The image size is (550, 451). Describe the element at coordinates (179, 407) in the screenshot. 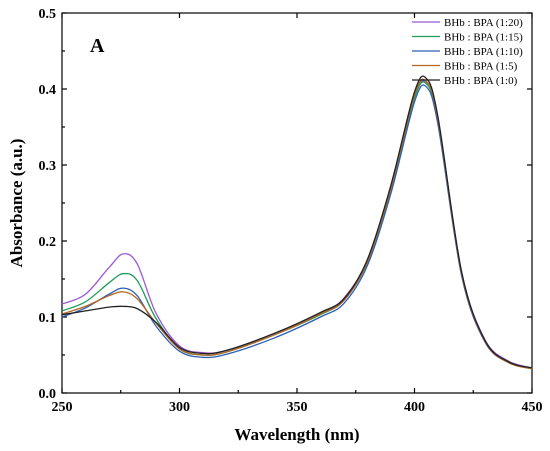

I see `x-tick-label: 300` at that location.